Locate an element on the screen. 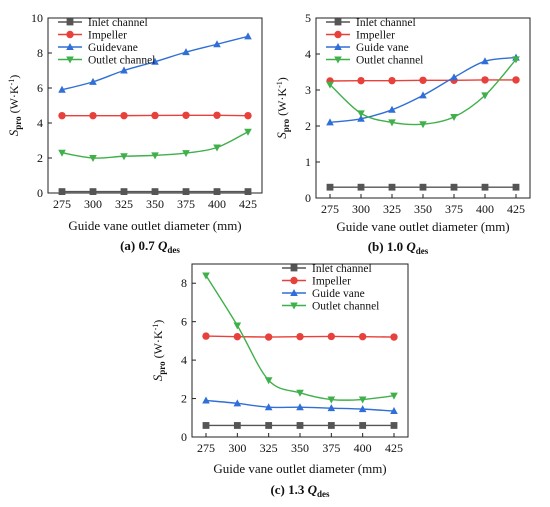 The image size is (550, 507). series-impeller is located at coordinates (423, 80).